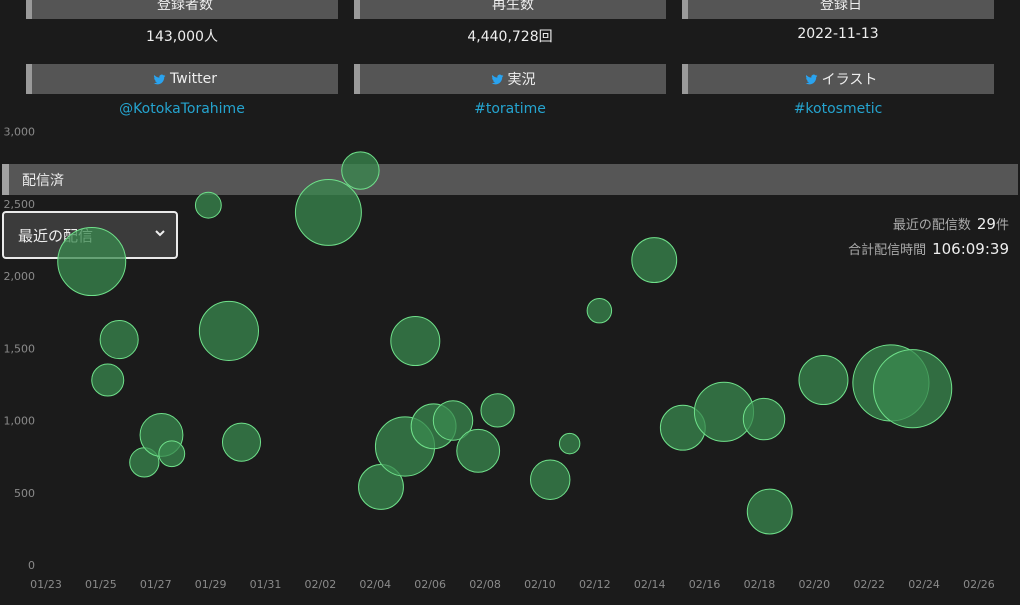  What do you see at coordinates (595, 584) in the screenshot?
I see `x-tick-label: 02/12` at bounding box center [595, 584].